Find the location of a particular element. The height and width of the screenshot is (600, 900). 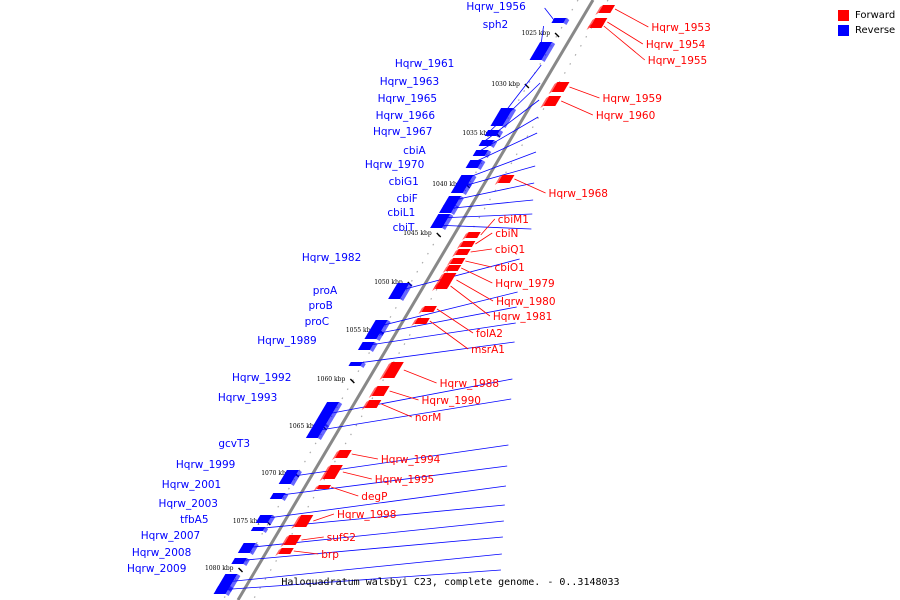

reverse-gene-label: cbiL1 is located at coordinates (401, 213).